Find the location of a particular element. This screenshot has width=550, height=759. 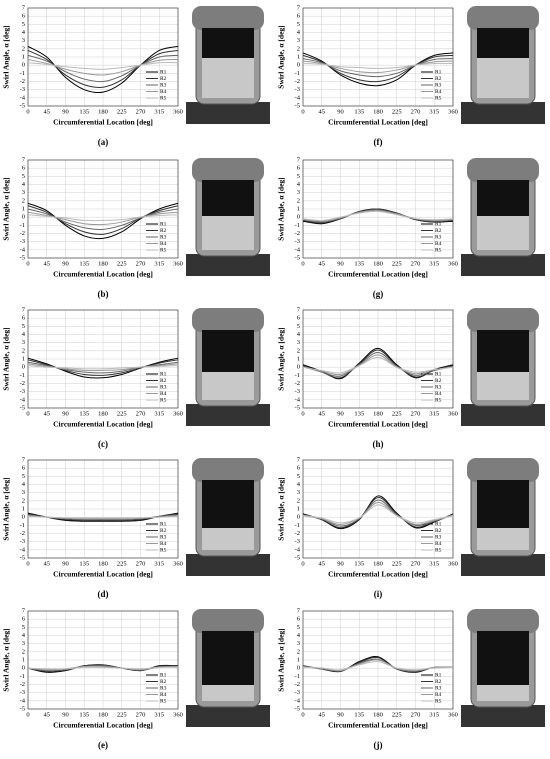

caption: (f) is located at coordinates (378, 142).